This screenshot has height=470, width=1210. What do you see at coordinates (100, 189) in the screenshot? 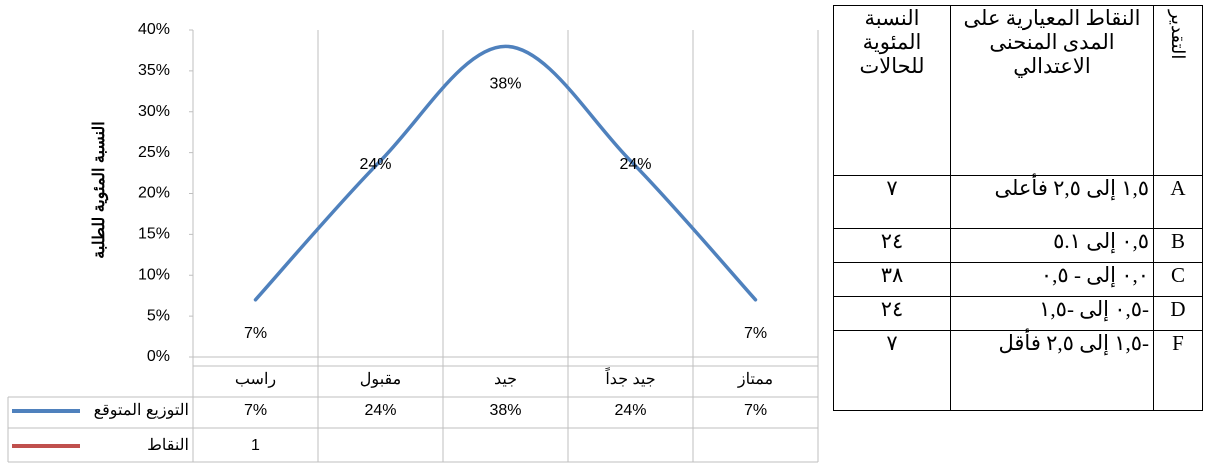
I see `y-axis-title: النسبة المئوية للطلبة` at bounding box center [100, 189].